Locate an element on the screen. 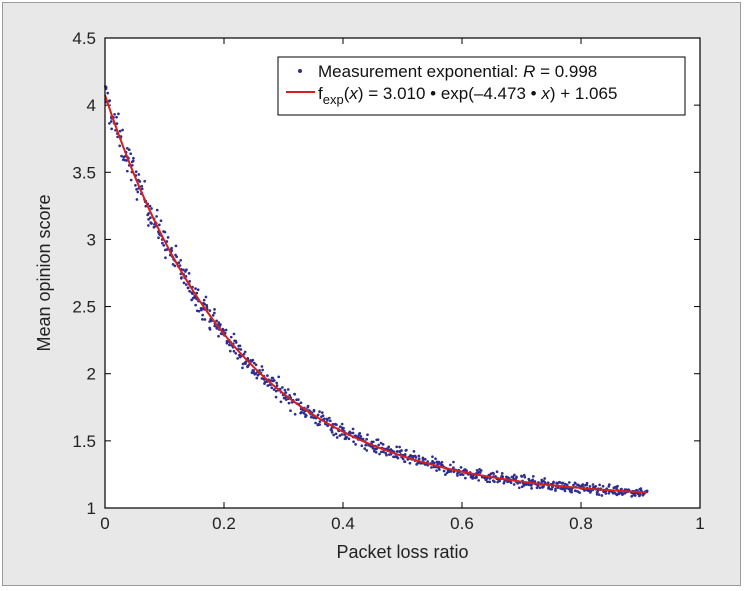  y-tick-label: 4.5 is located at coordinates (84, 38).